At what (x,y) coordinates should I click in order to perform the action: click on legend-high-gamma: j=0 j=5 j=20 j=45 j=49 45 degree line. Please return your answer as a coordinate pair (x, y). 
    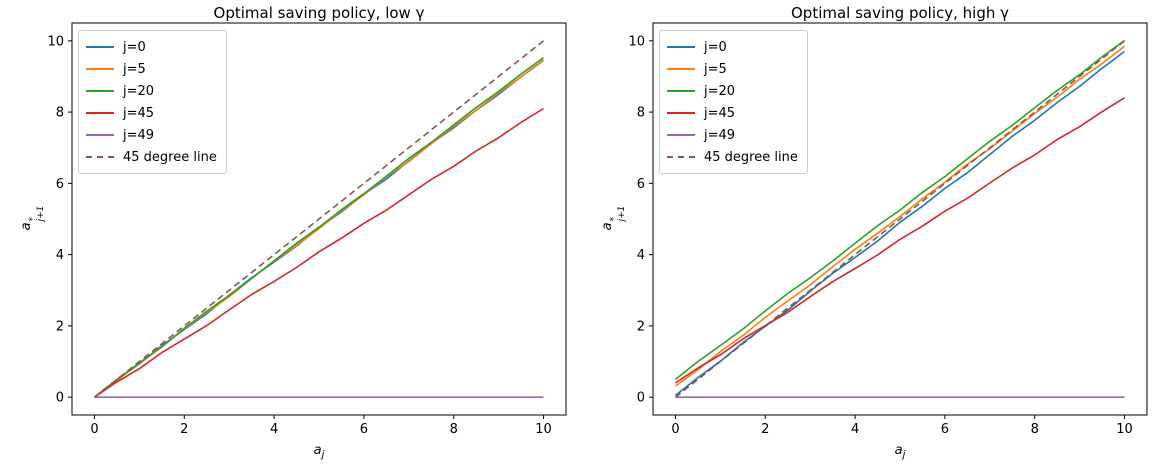
    Looking at the image, I should click on (733, 102).